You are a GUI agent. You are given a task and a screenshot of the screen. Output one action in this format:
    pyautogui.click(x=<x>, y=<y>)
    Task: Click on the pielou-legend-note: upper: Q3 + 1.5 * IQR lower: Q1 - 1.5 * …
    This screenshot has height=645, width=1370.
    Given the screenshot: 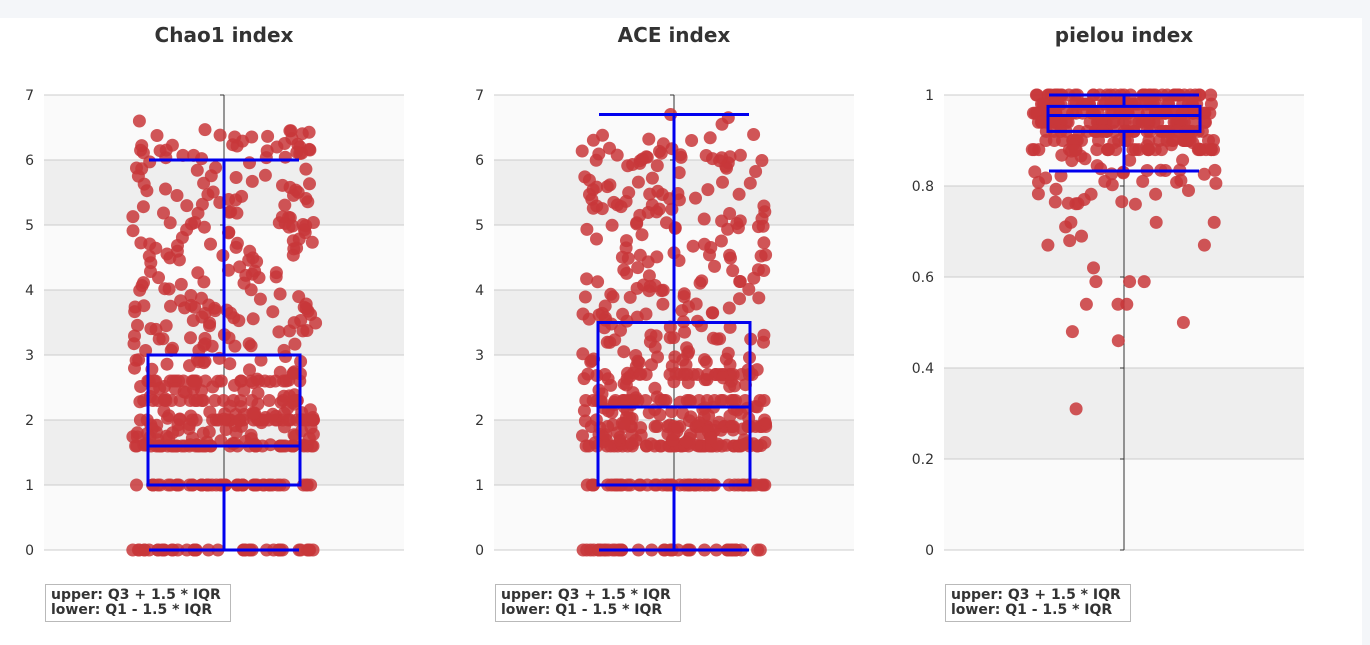 What is the action you would take?
    pyautogui.click(x=1038, y=603)
    